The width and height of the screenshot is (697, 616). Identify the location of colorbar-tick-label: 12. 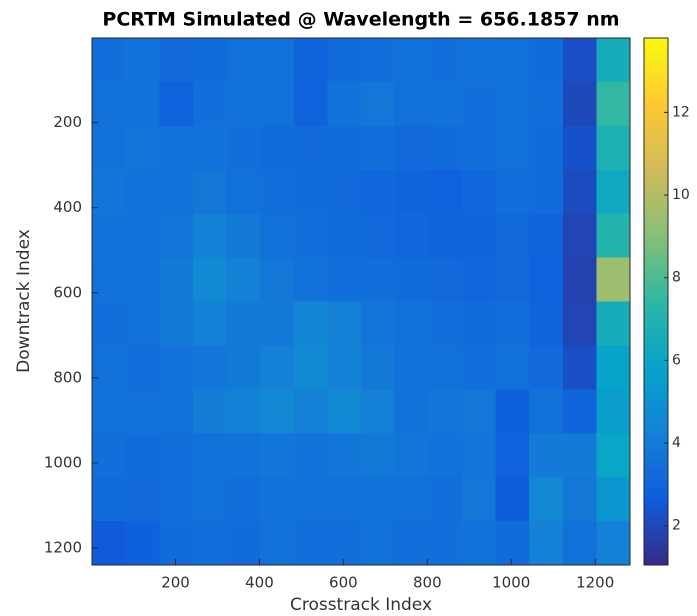
(681, 112).